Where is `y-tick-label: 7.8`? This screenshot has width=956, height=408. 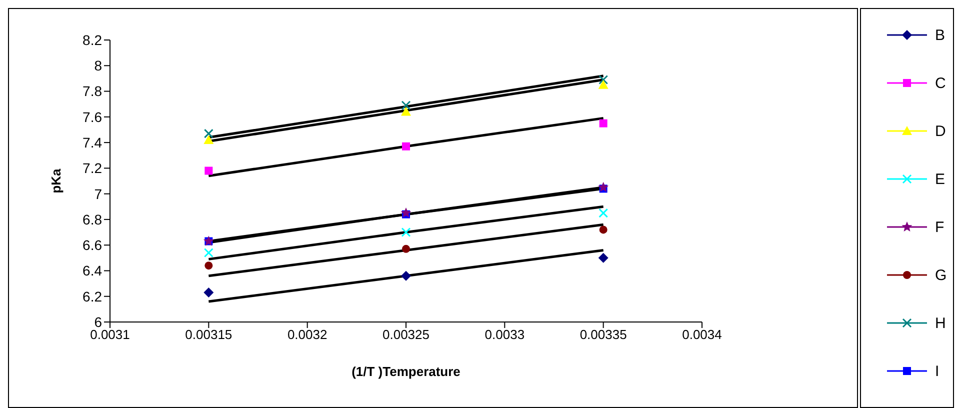 y-tick-label: 7.8 is located at coordinates (92, 91).